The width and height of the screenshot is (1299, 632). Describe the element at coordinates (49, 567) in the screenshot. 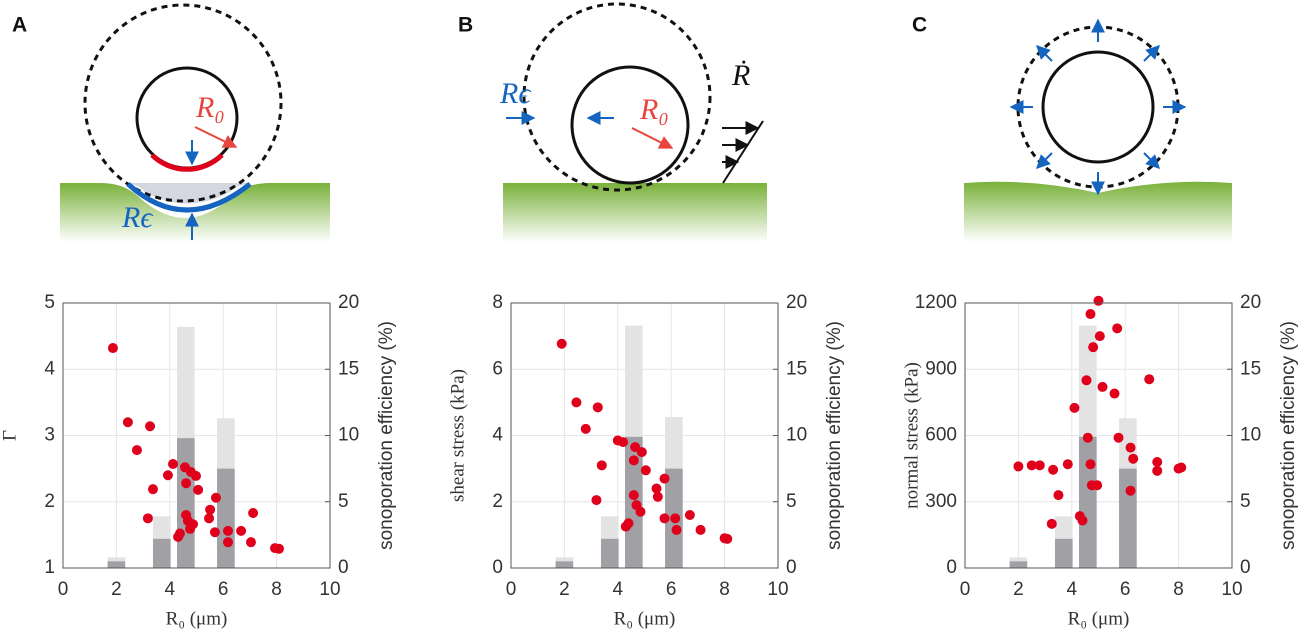

I see `y-tick-label: 1` at that location.